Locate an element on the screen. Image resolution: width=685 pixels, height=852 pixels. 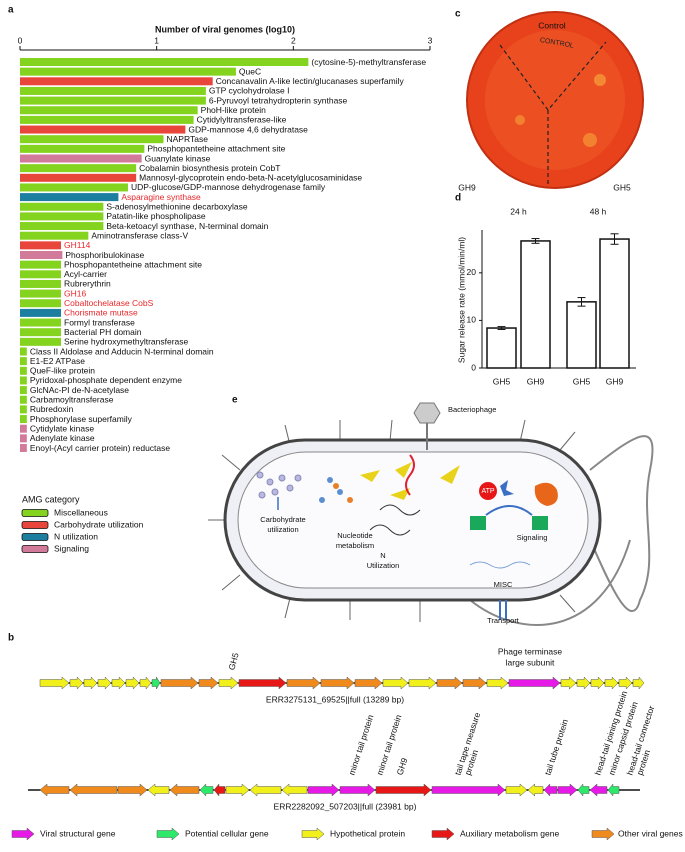
group-label: 48 h is located at coordinates (598, 211).